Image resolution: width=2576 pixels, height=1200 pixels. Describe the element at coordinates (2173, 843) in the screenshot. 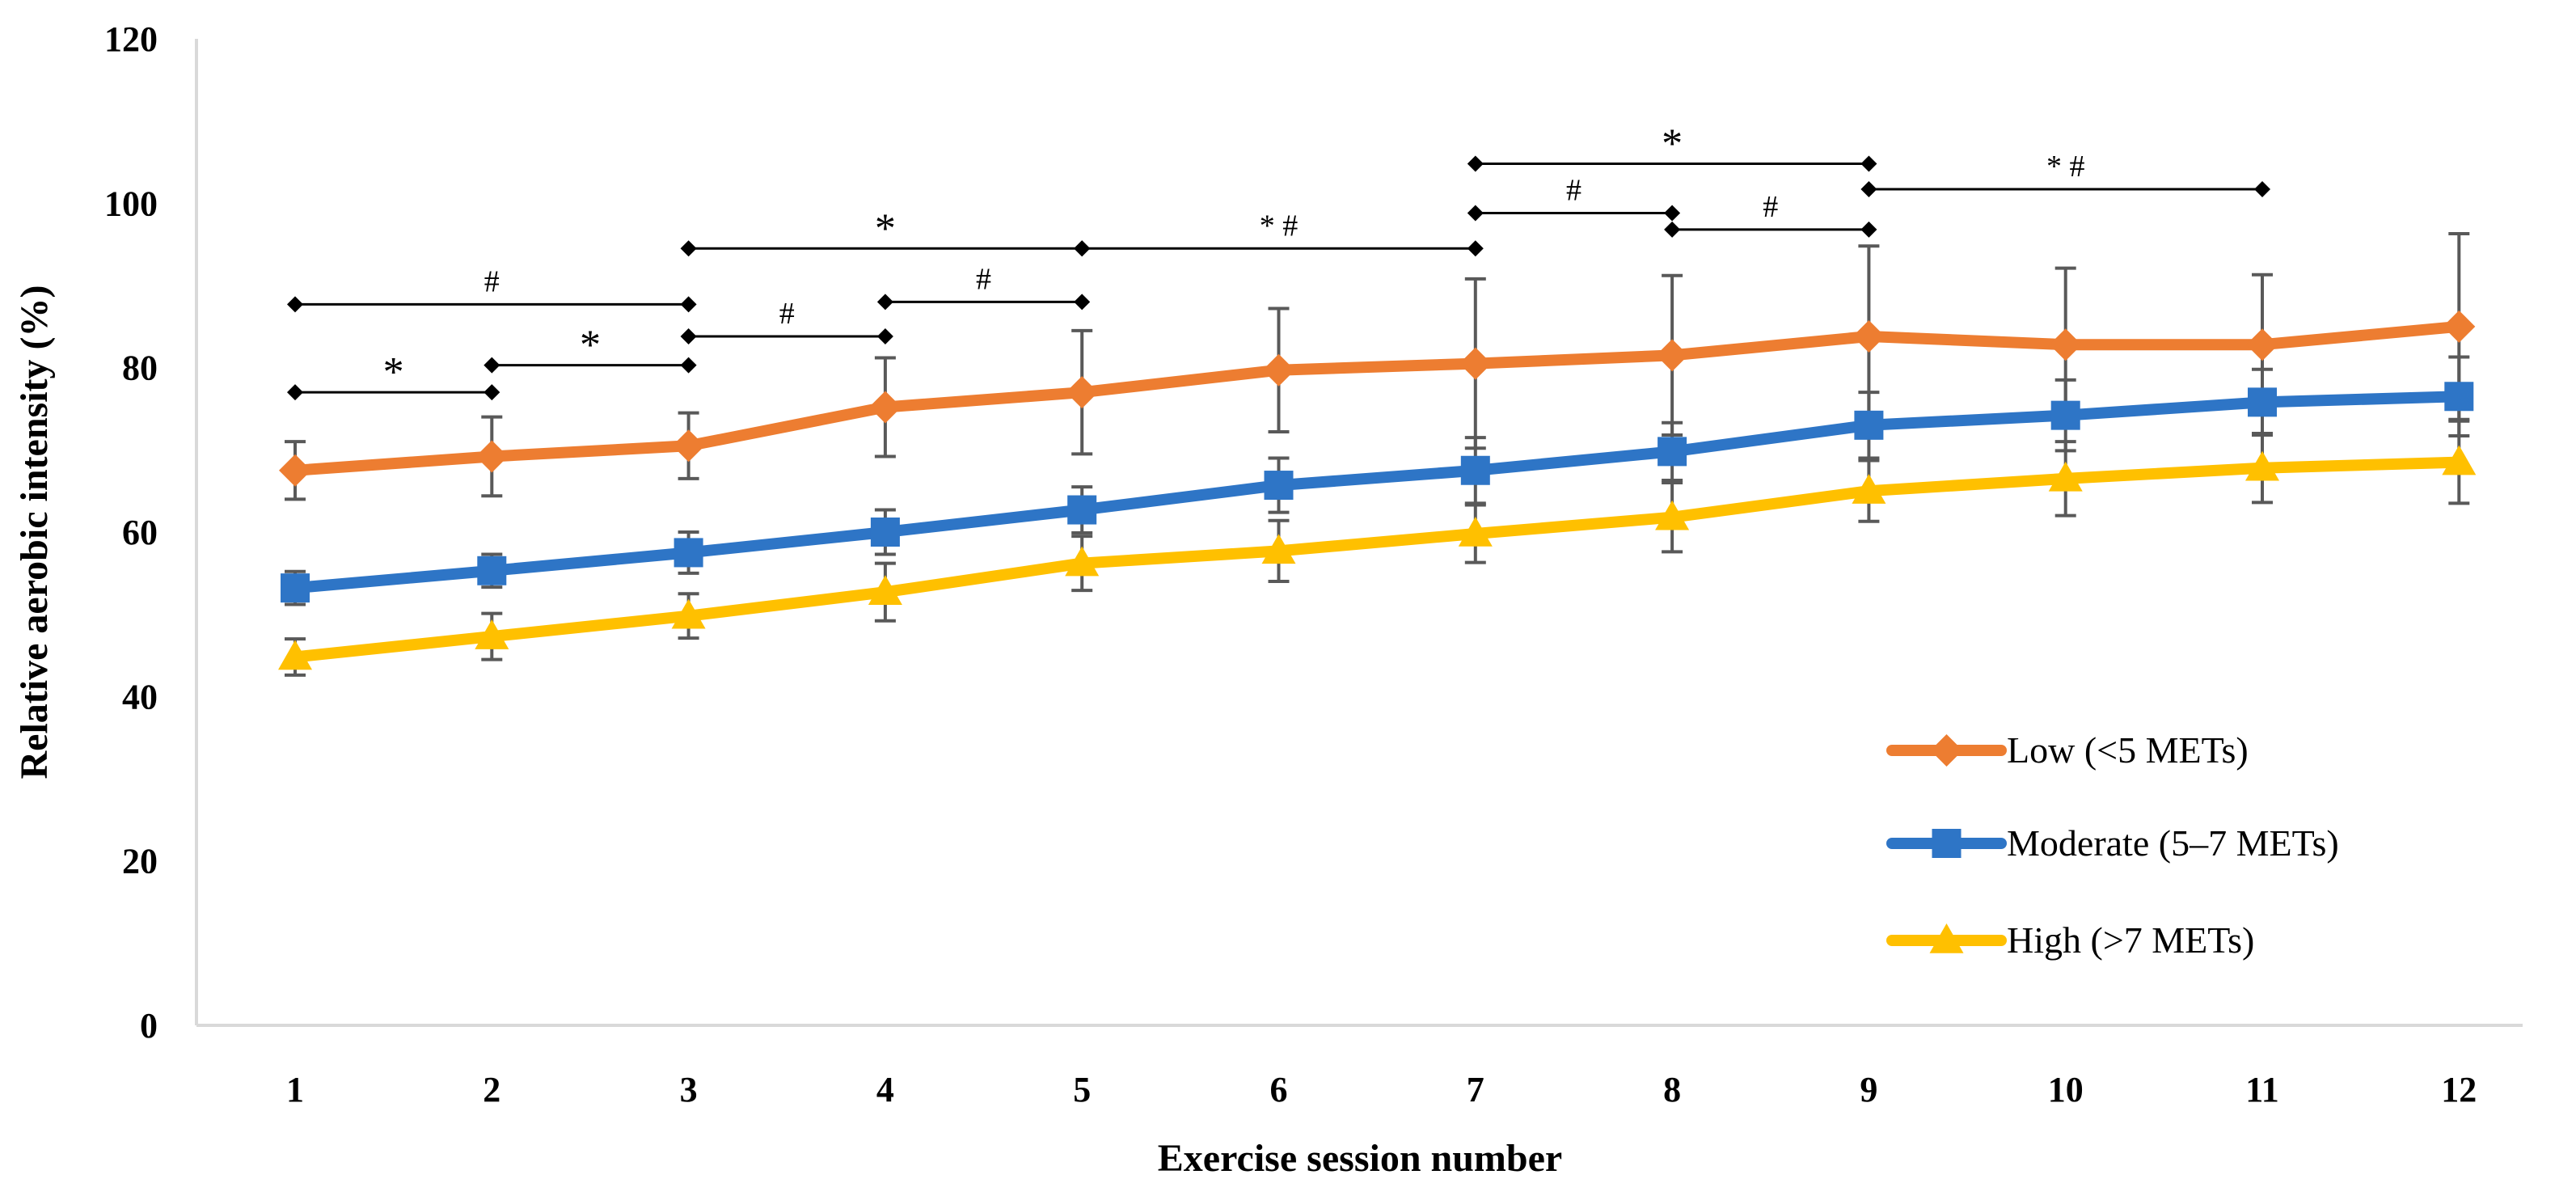

I see `legend-label: Moderate (5–7 METs)` at that location.